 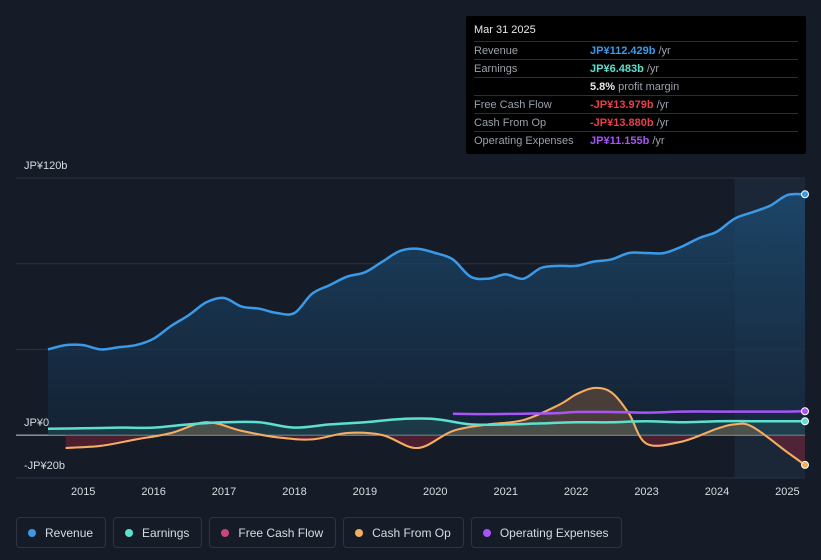 What do you see at coordinates (617, 68) in the screenshot?
I see `tooltip-row-value: JP¥6.483b` at bounding box center [617, 68].